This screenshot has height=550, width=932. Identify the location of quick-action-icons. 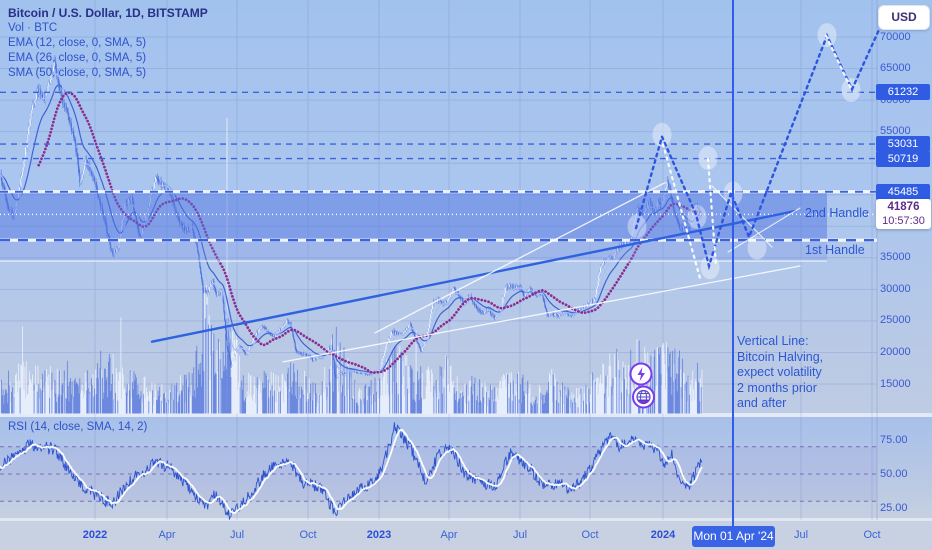
(642, 385).